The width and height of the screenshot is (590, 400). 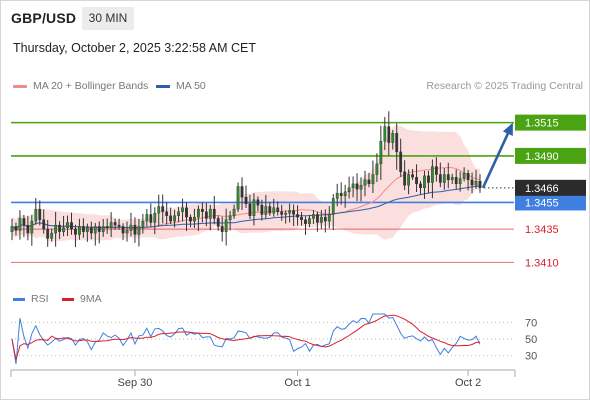 I want to click on x-tick-label: Oct 1, so click(x=297, y=383).